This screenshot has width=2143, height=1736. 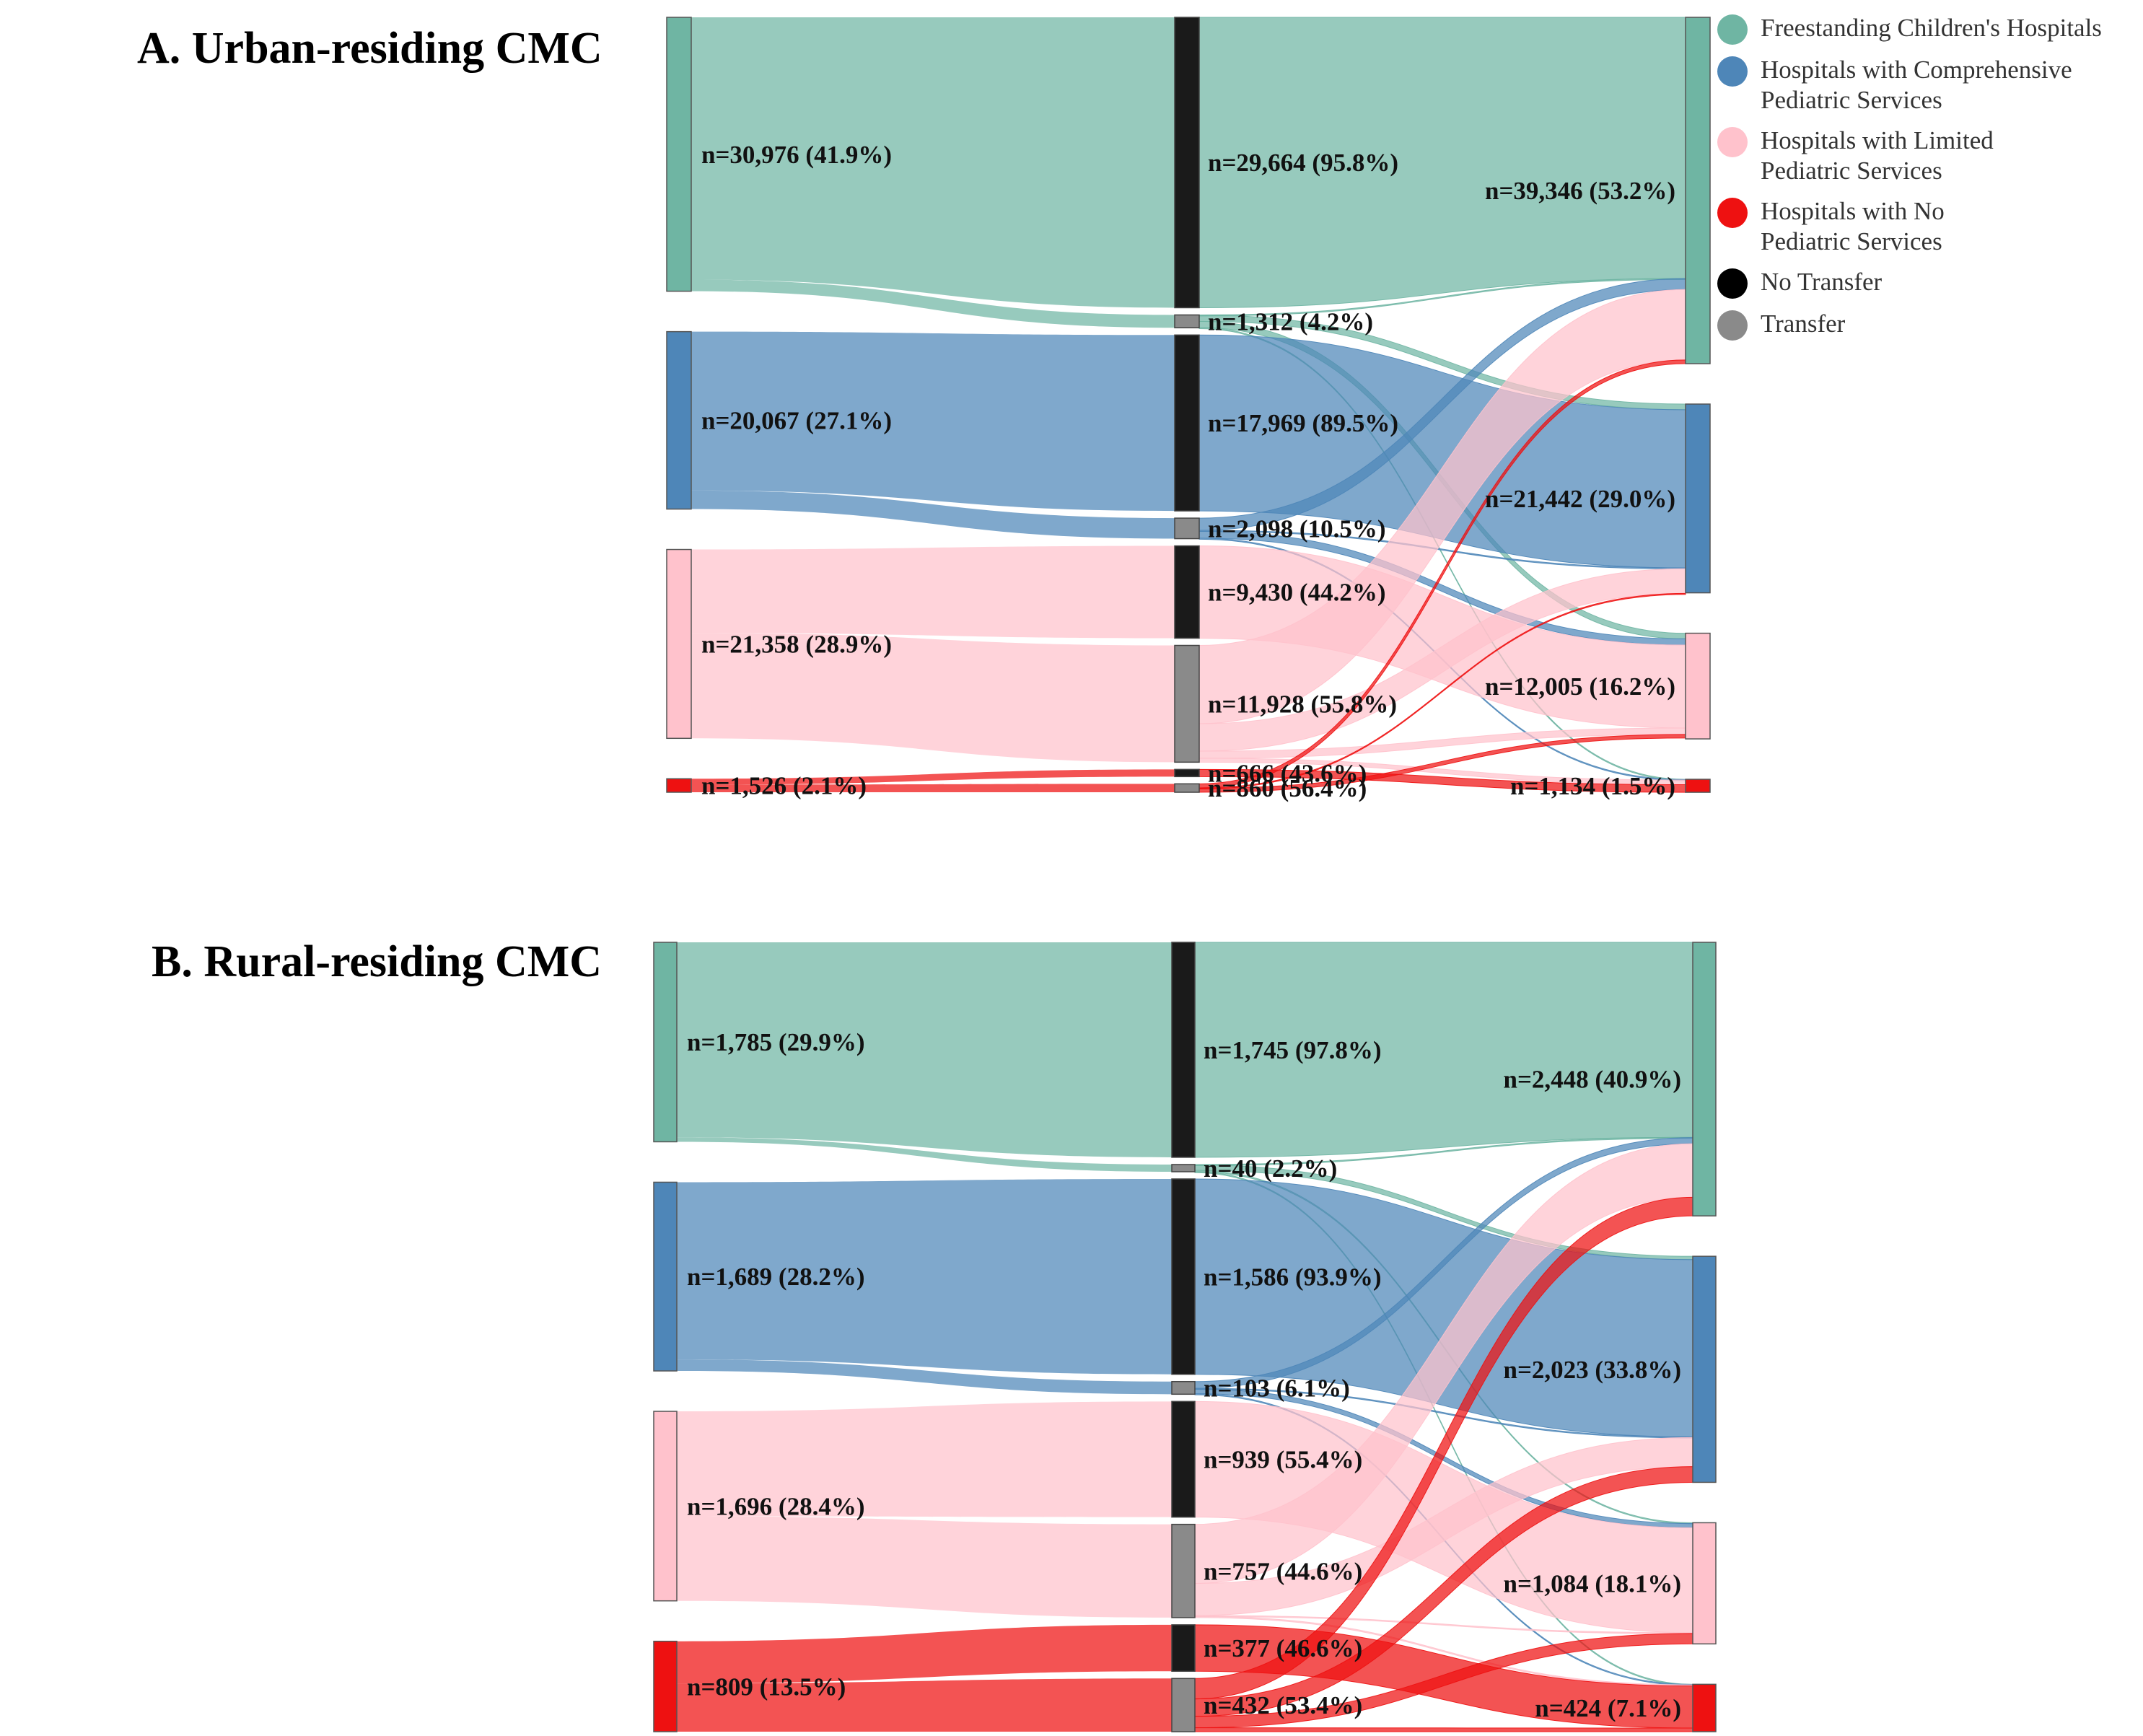 What do you see at coordinates (1287, 788) in the screenshot?
I see `middle-label-7: n=860 (56.4%)` at bounding box center [1287, 788].